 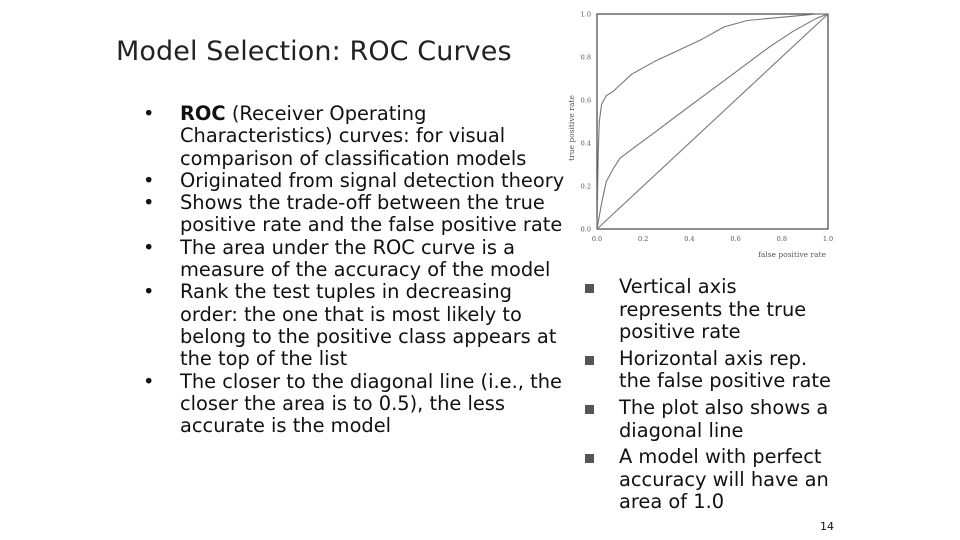 What do you see at coordinates (586, 101) in the screenshot?
I see `y-tick-label: 0.6` at bounding box center [586, 101].